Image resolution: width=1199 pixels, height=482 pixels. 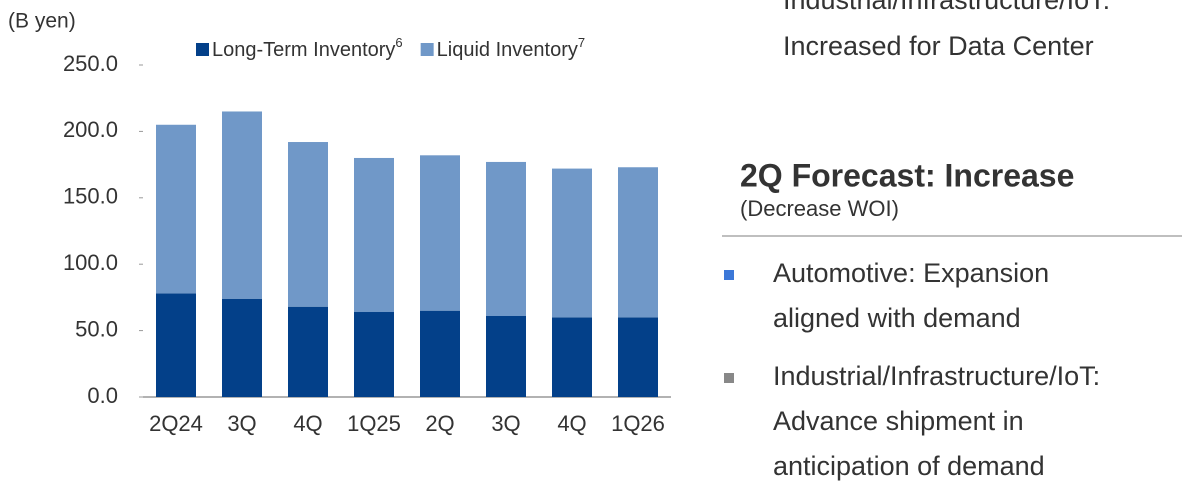 I want to click on legend-footnote: 7, so click(x=581, y=42).